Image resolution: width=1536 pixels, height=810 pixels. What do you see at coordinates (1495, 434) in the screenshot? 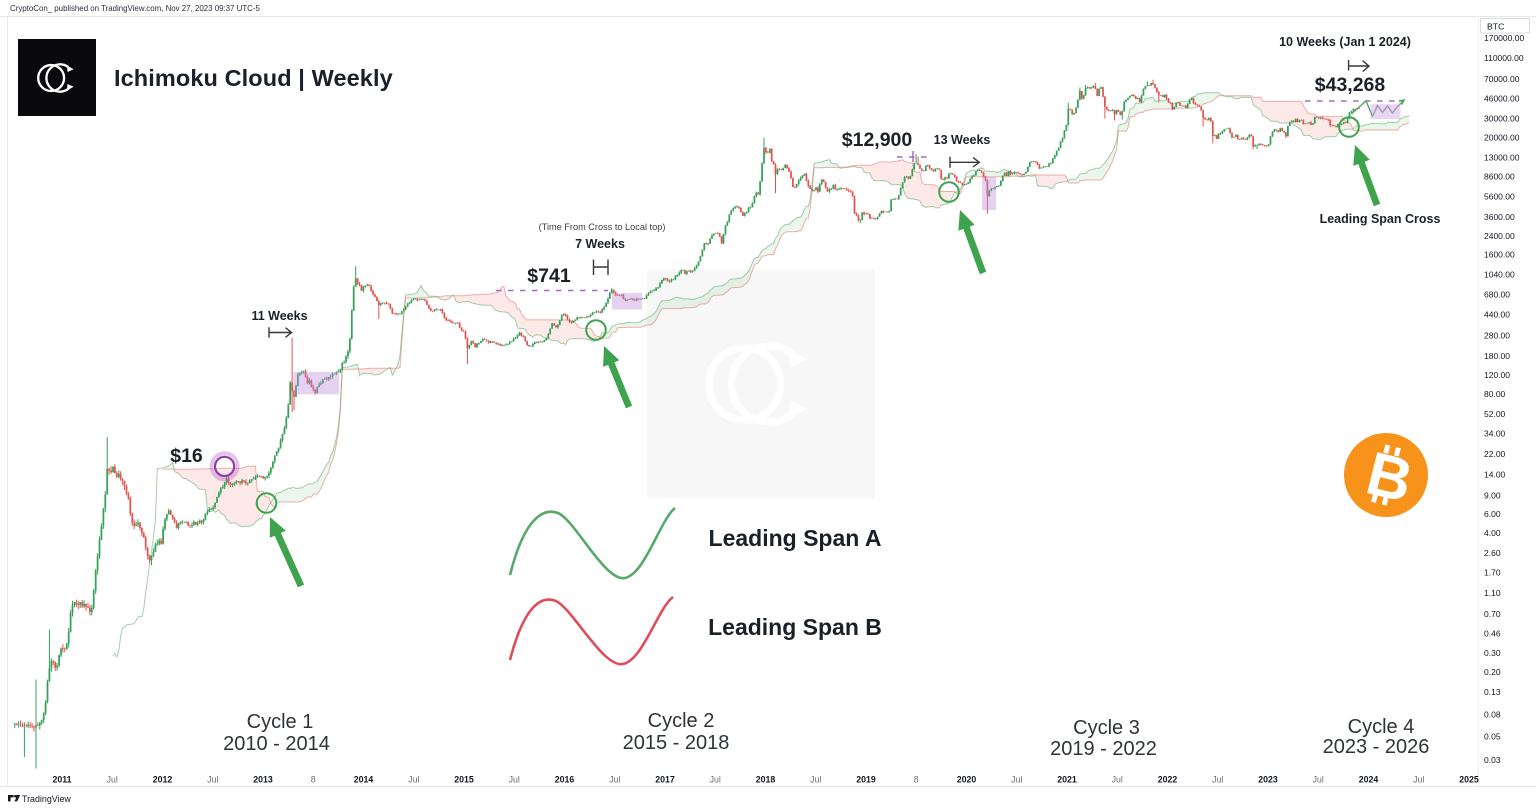
I see `svg-text: 34.00` at bounding box center [1495, 434].